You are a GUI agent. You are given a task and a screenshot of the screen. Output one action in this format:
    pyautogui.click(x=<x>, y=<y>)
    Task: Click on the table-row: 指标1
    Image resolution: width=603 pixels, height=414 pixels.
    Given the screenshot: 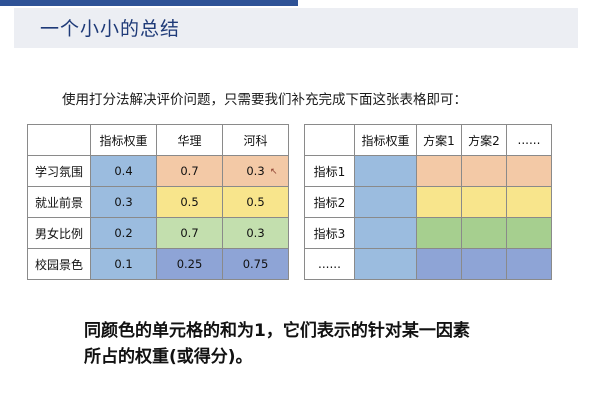 What is the action you would take?
    pyautogui.click(x=428, y=171)
    